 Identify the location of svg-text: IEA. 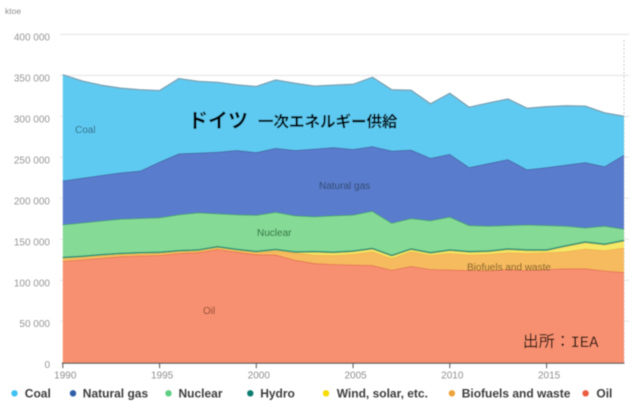
(585, 343).